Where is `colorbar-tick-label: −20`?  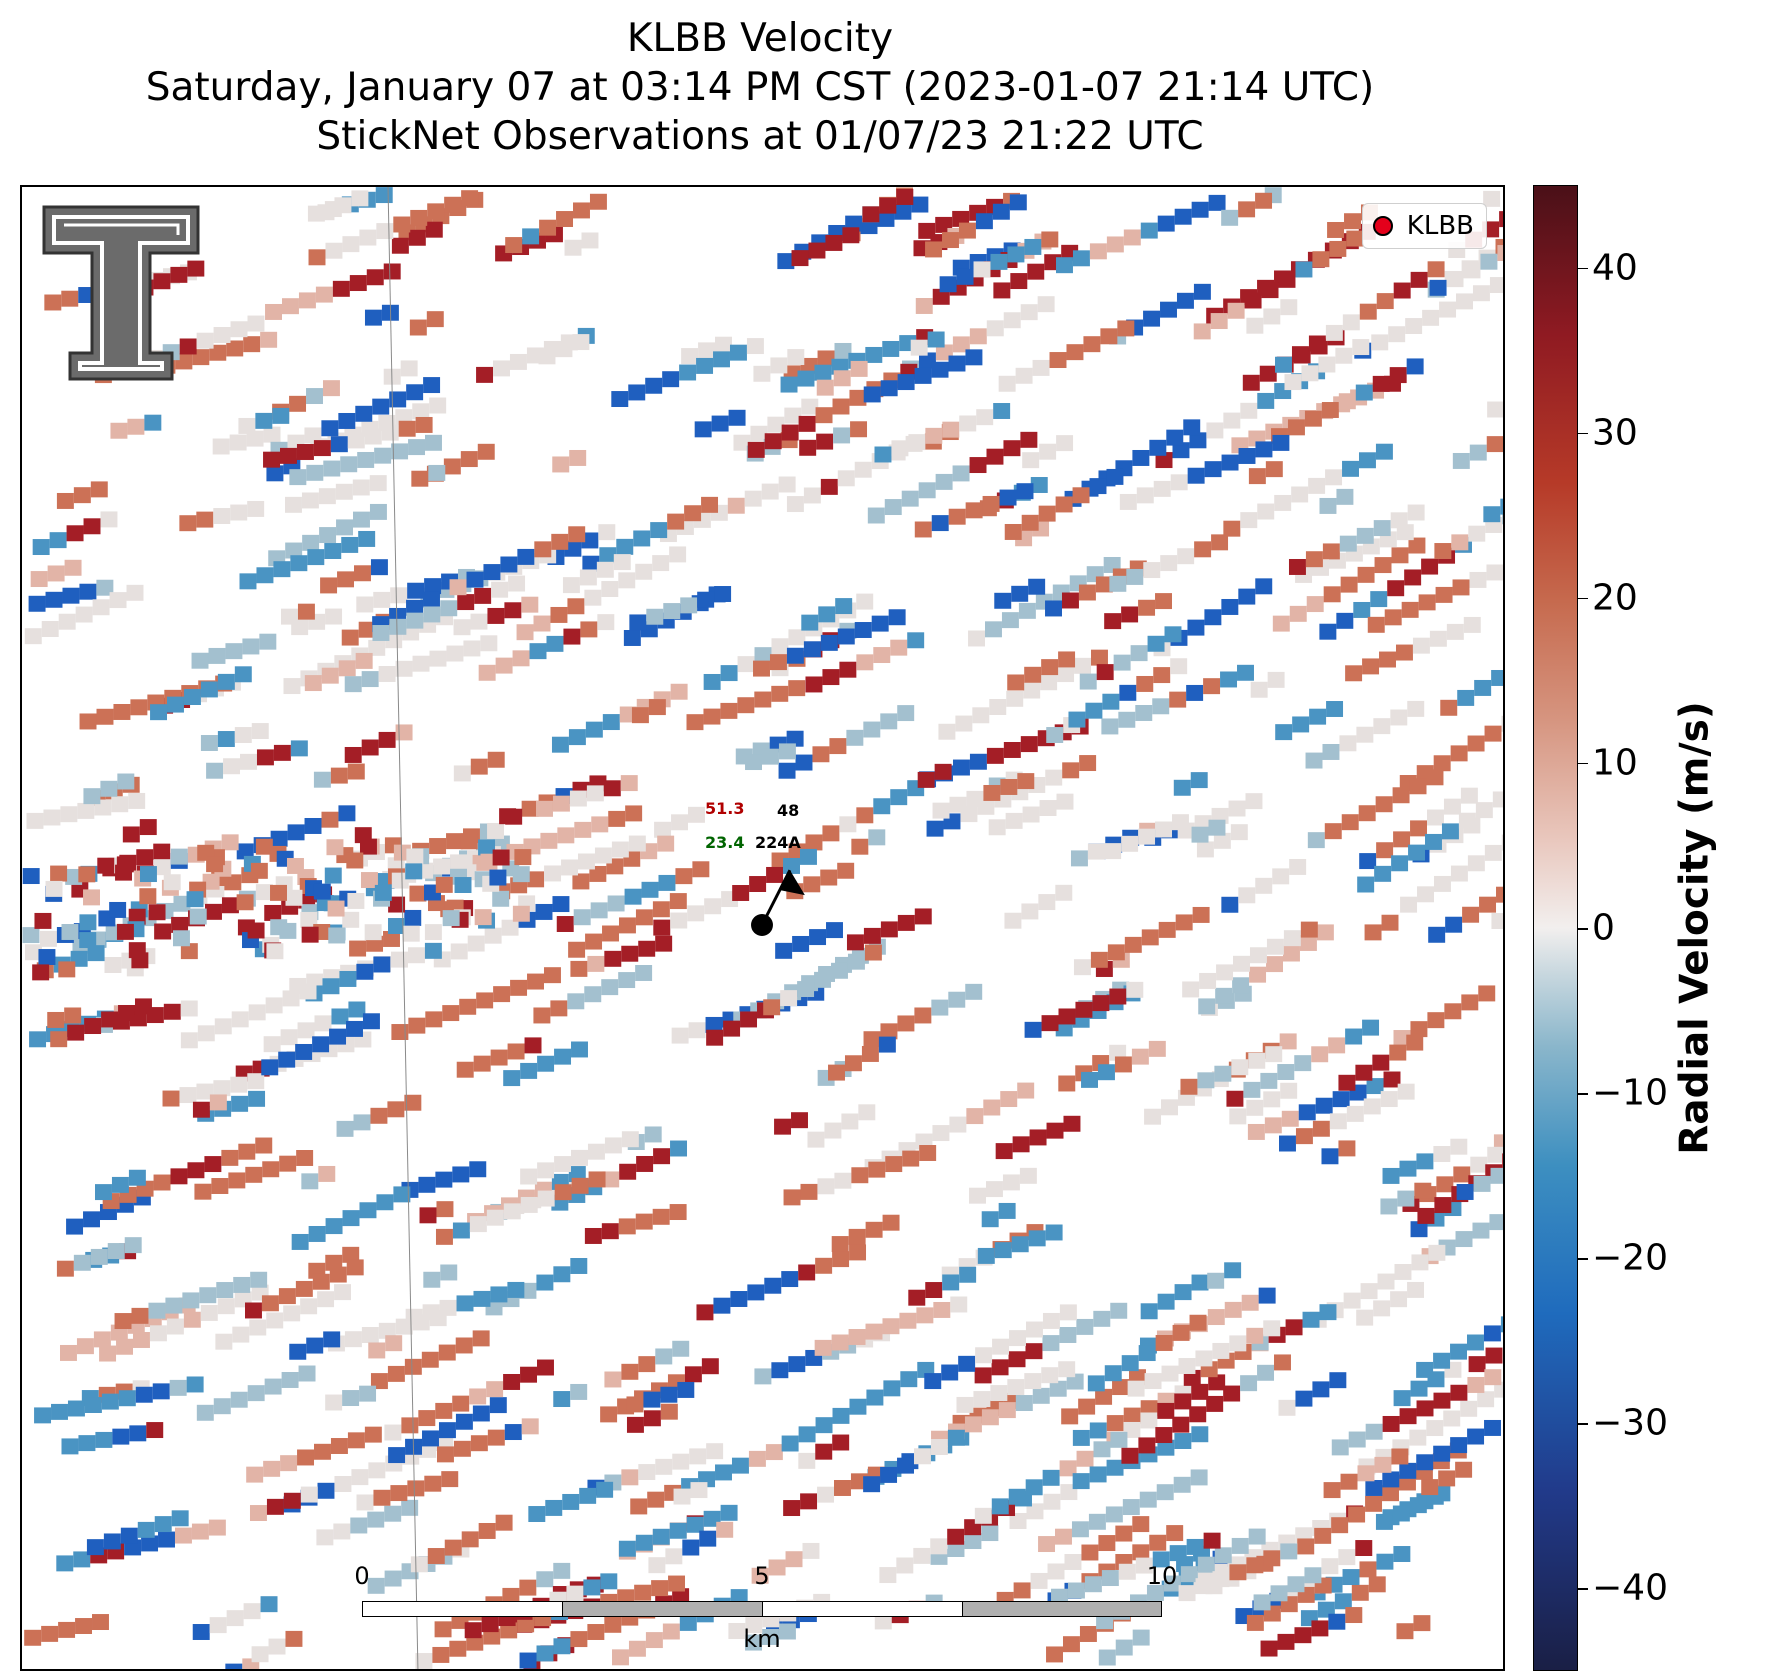
colorbar-tick-label: −20 is located at coordinates (1630, 1258).